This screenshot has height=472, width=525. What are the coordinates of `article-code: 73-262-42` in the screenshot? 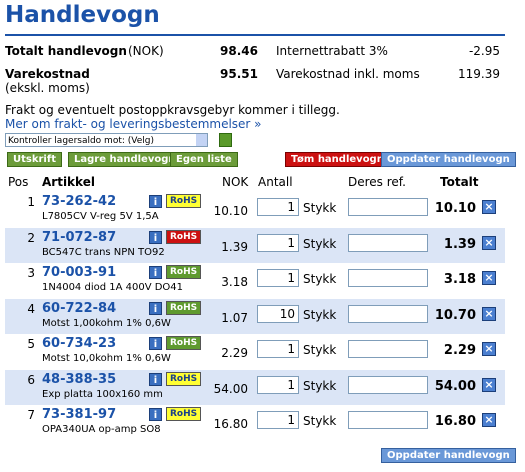 It's located at (79, 201).